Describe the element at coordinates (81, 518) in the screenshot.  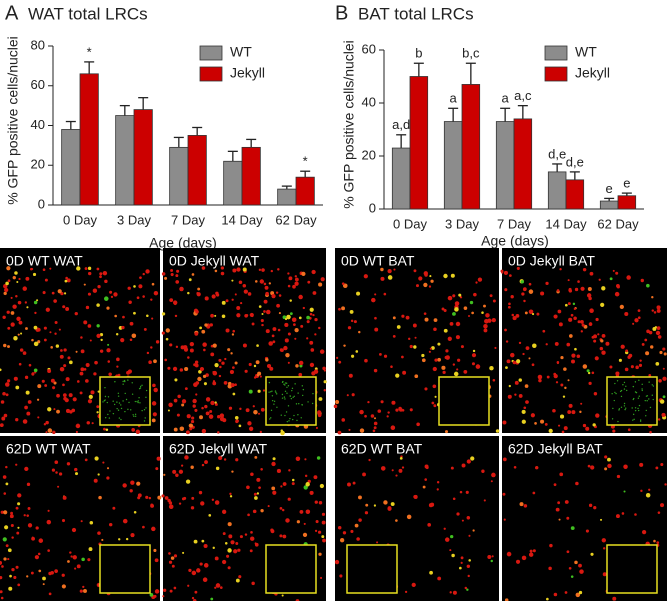
I see `micrograph: 62D WT WAT` at that location.